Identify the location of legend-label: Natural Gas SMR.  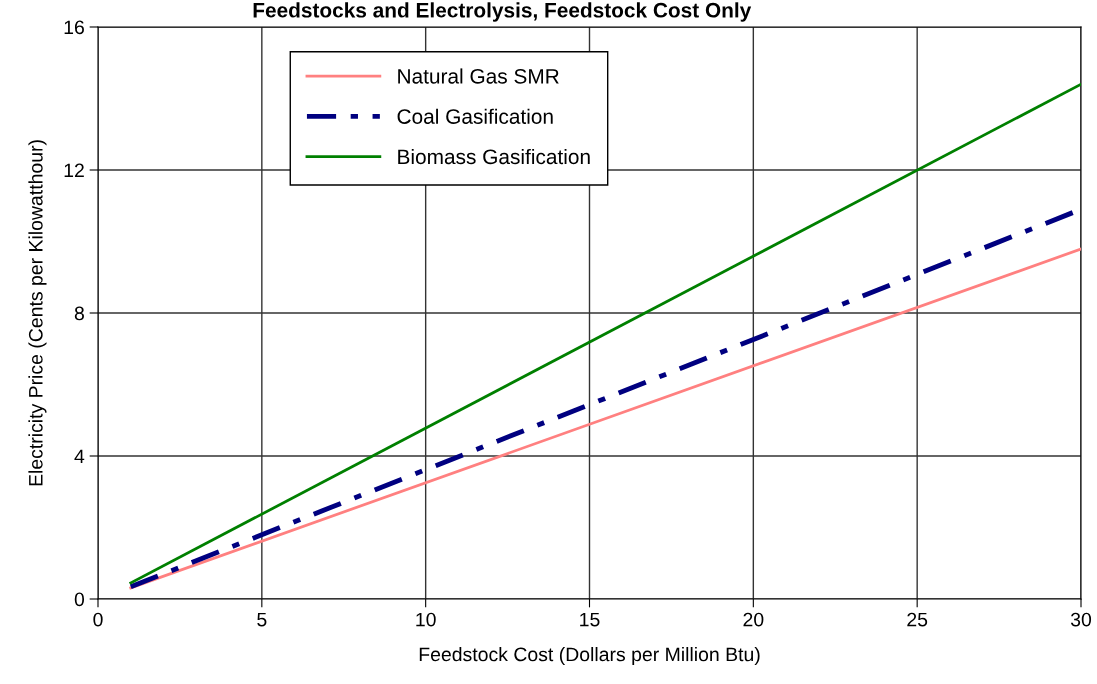
(478, 76).